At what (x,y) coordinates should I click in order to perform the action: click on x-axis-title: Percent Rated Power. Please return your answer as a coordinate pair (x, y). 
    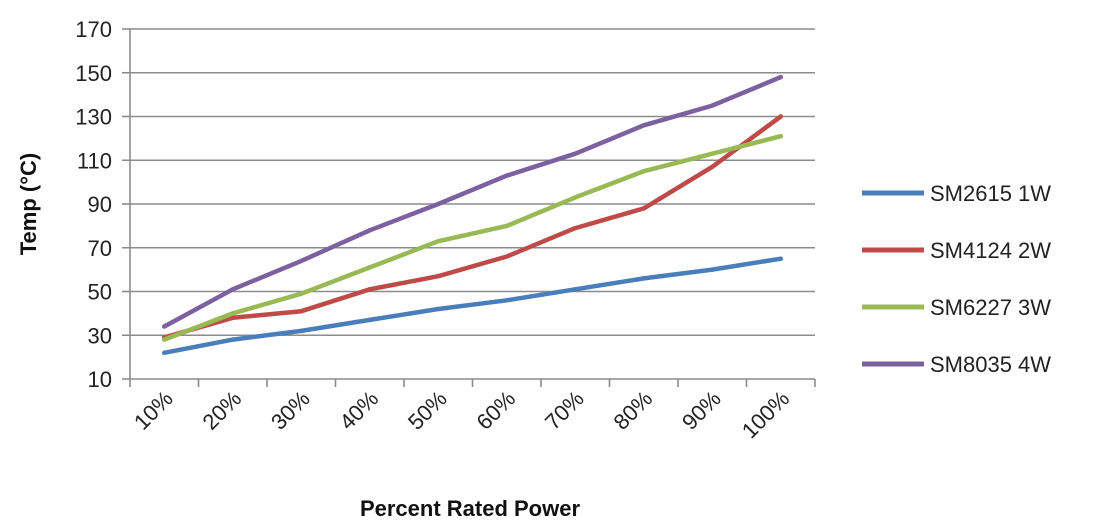
    Looking at the image, I should click on (470, 508).